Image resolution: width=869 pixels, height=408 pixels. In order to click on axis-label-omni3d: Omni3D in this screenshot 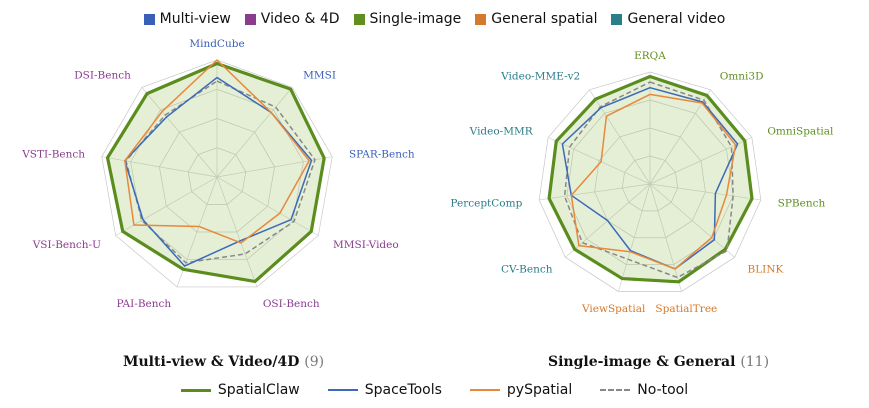, I will do `click(742, 76)`.